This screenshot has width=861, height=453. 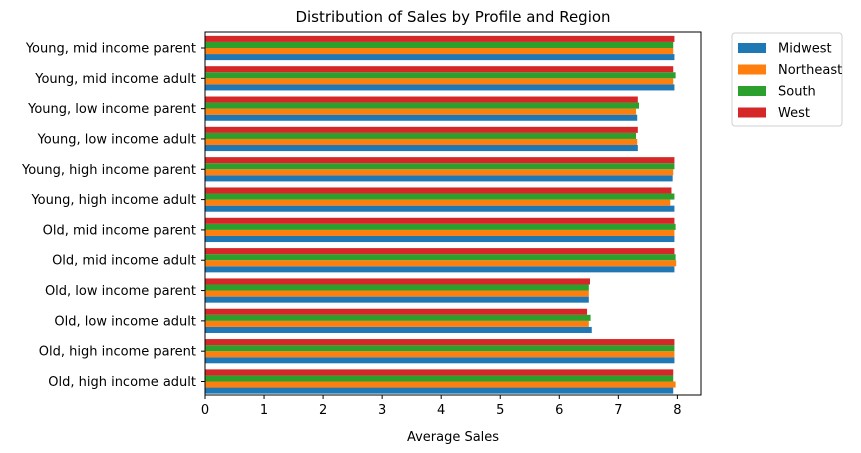 I want to click on legend: Midwest Northeast South West, so click(x=787, y=79).